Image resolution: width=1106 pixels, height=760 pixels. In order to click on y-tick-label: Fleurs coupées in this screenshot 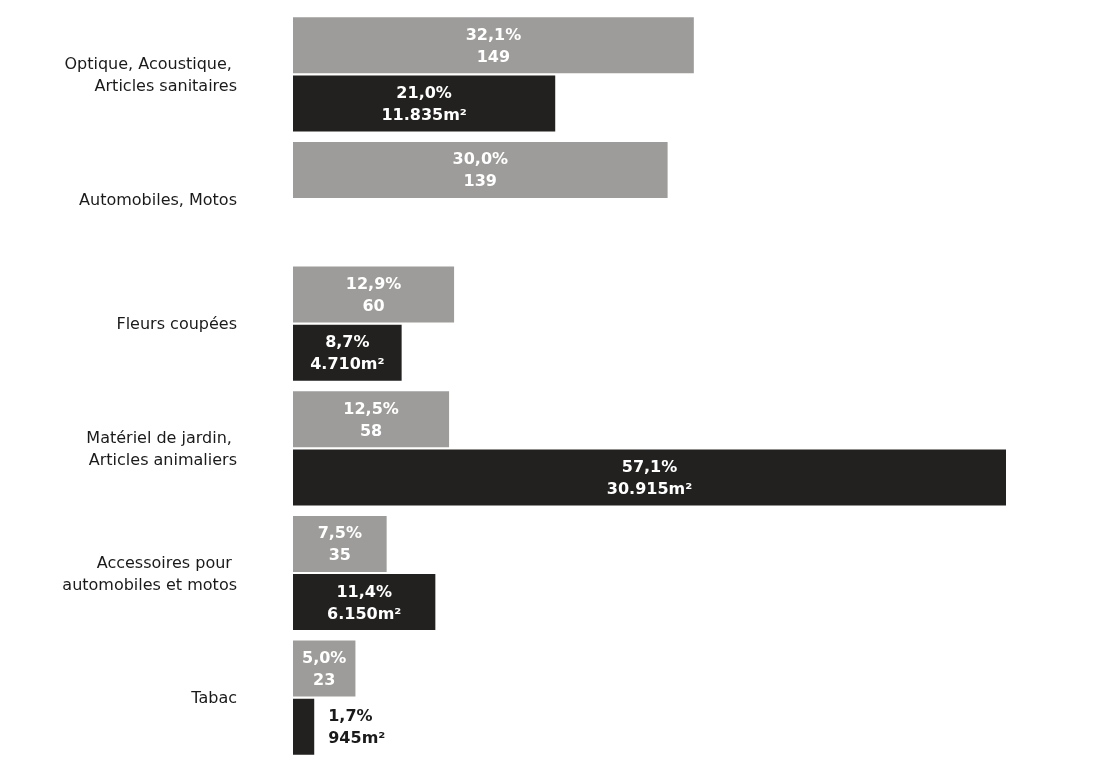, I will do `click(176, 324)`.